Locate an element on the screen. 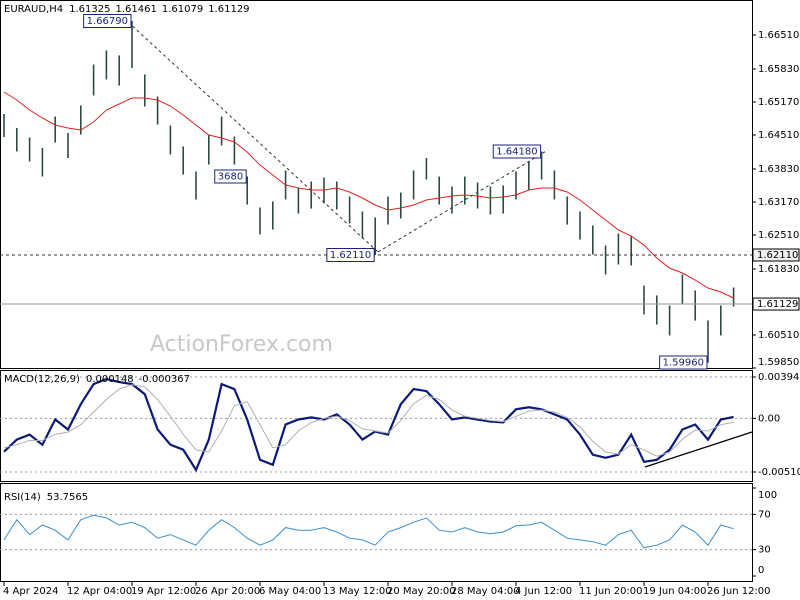  x-tick-label: 19 Jun 04:00 is located at coordinates (675, 591).